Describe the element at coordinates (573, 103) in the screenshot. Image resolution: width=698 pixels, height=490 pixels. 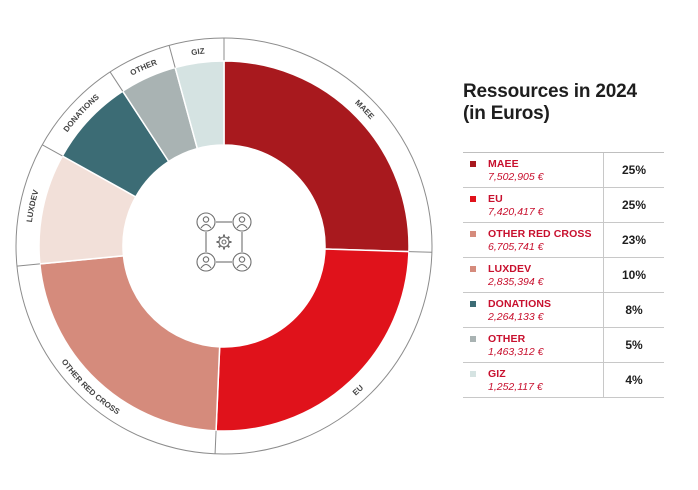
I see `chart-title: Ressources in 2024 (in Euros)` at that location.